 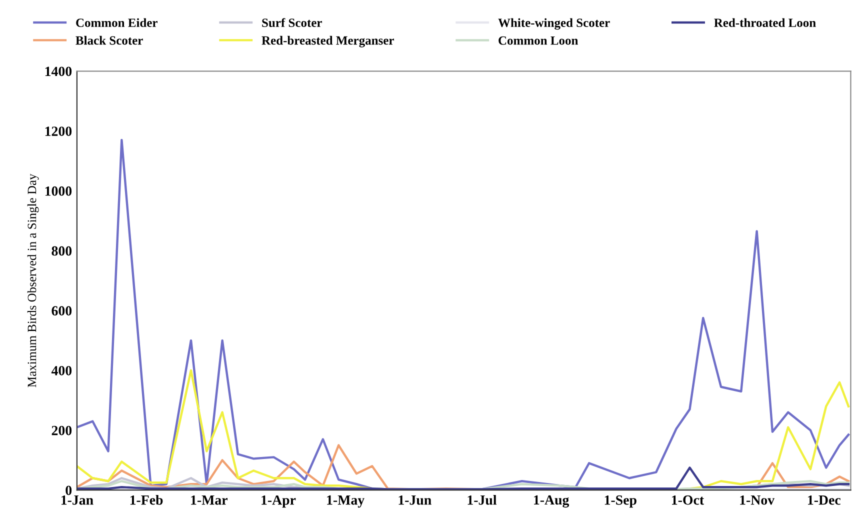 What do you see at coordinates (58, 191) in the screenshot?
I see `y-tick-label: 1000` at bounding box center [58, 191].